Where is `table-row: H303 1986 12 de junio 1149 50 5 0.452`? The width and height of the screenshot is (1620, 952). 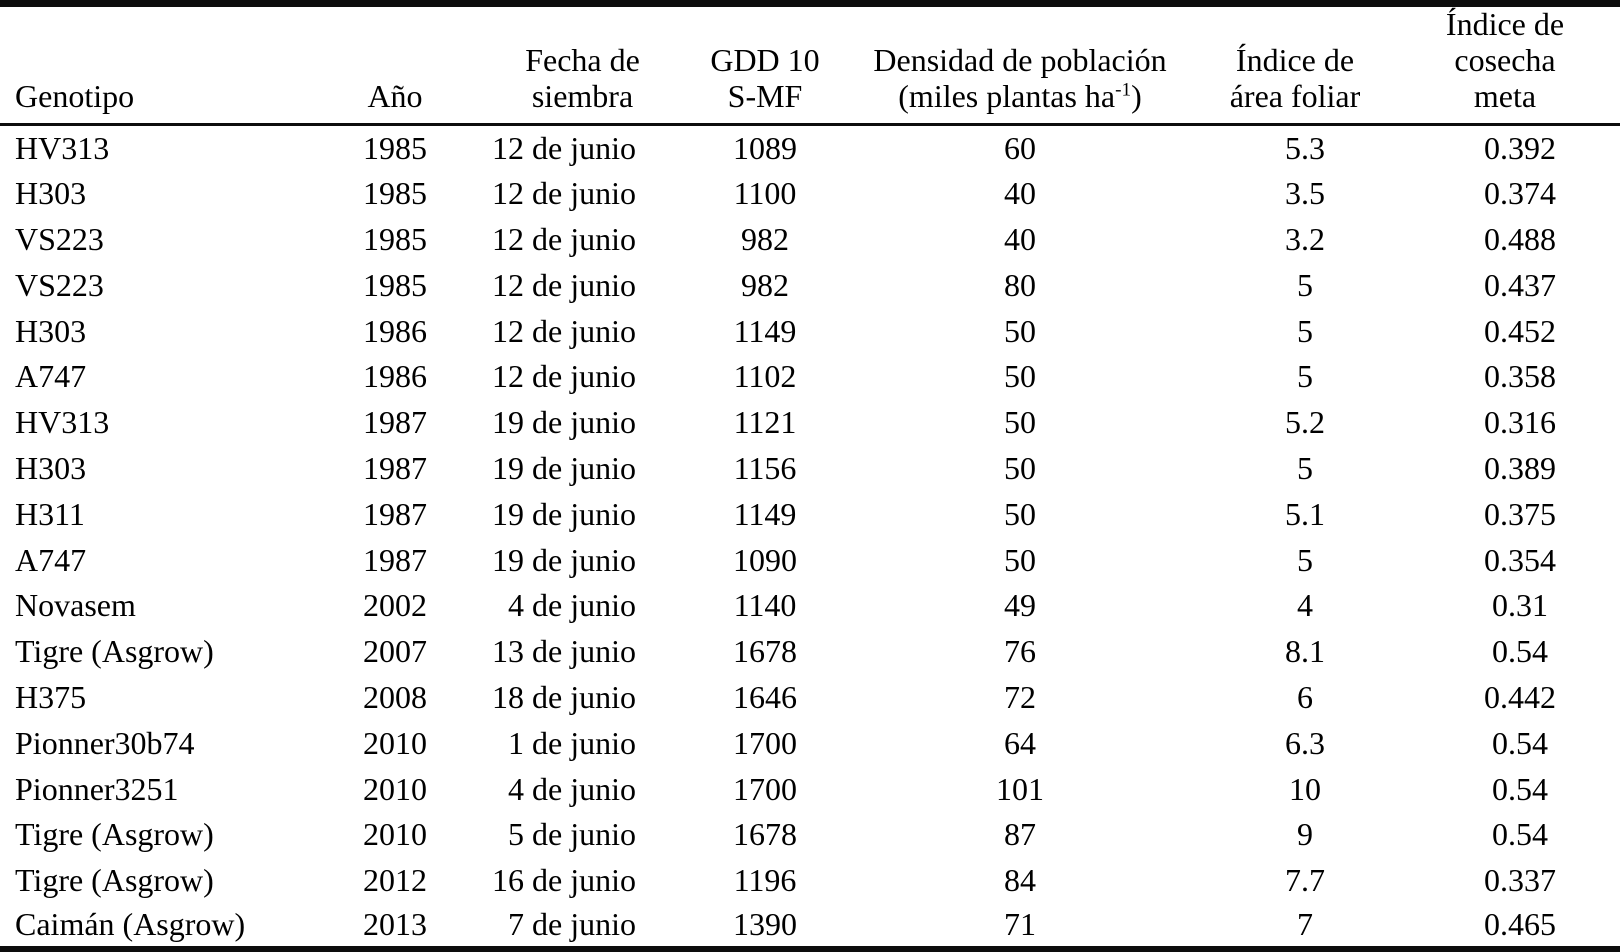 table-row: H303 1986 12 de junio 1149 50 5 0.452 is located at coordinates (810, 331).